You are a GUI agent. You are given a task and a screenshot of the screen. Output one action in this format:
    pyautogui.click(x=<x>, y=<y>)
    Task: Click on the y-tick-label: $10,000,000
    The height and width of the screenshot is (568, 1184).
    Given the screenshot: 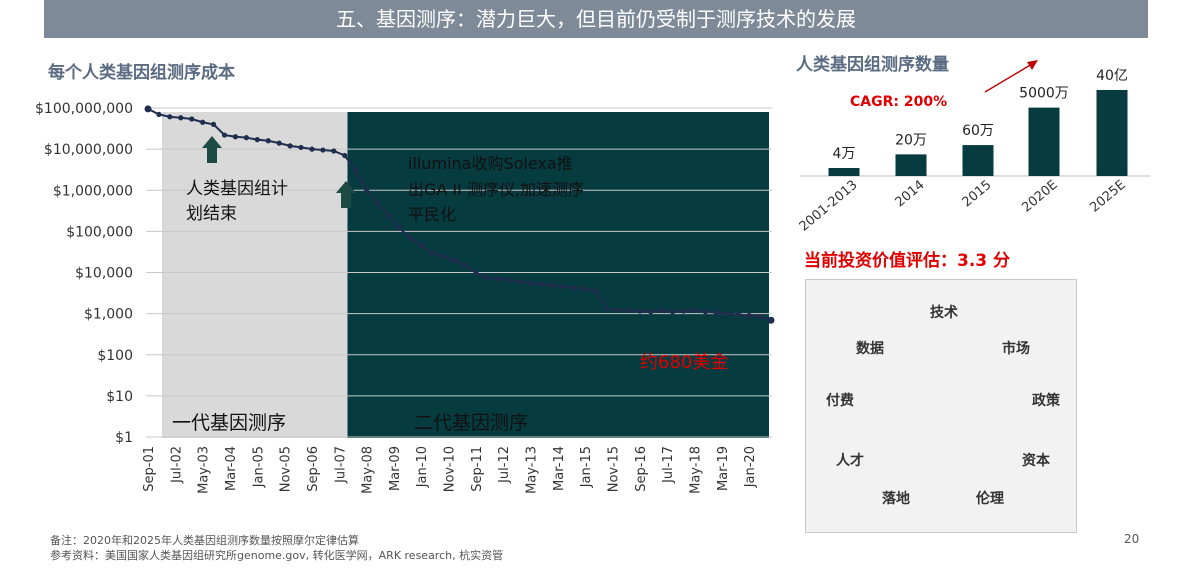 What is the action you would take?
    pyautogui.click(x=88, y=150)
    